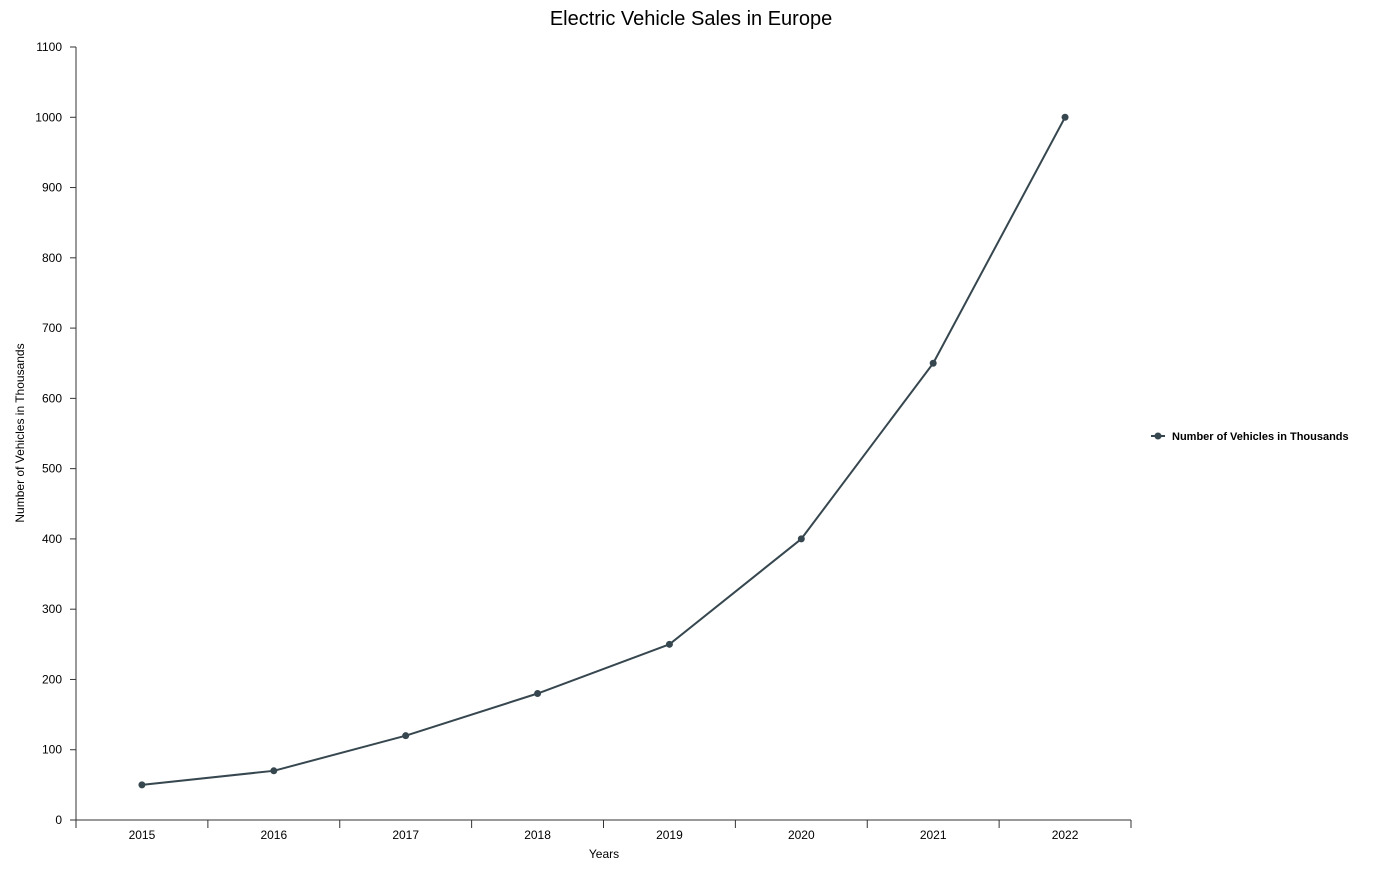 This screenshot has width=1383, height=880. Describe the element at coordinates (52, 539) in the screenshot. I see `y-tick-label: 400` at that location.